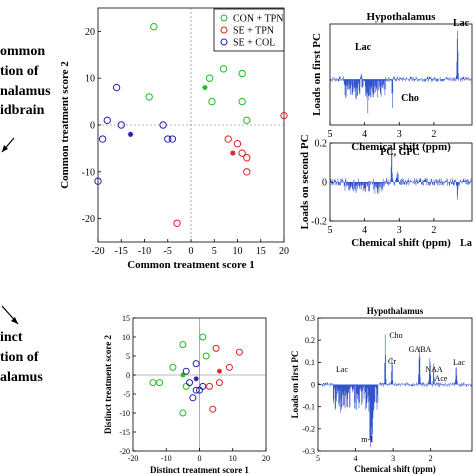 The width and height of the screenshot is (474, 474). What do you see at coordinates (199, 469) in the screenshot?
I see `x-axis-label: Distinct treatment score 1` at bounding box center [199, 469].